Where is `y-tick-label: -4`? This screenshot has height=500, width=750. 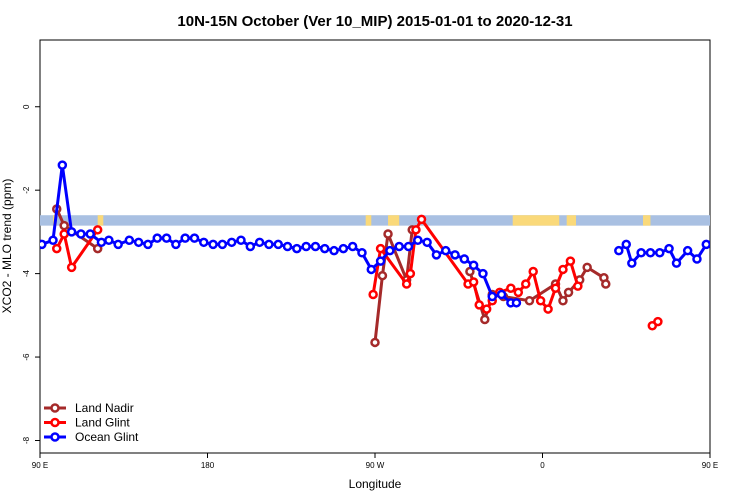 y-tick-label: -4 is located at coordinates (26, 274).